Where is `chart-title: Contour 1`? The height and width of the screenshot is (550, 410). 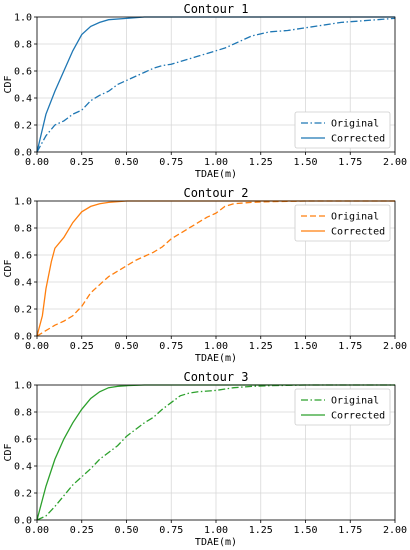 chart-title: Contour 1 is located at coordinates (215, 9).